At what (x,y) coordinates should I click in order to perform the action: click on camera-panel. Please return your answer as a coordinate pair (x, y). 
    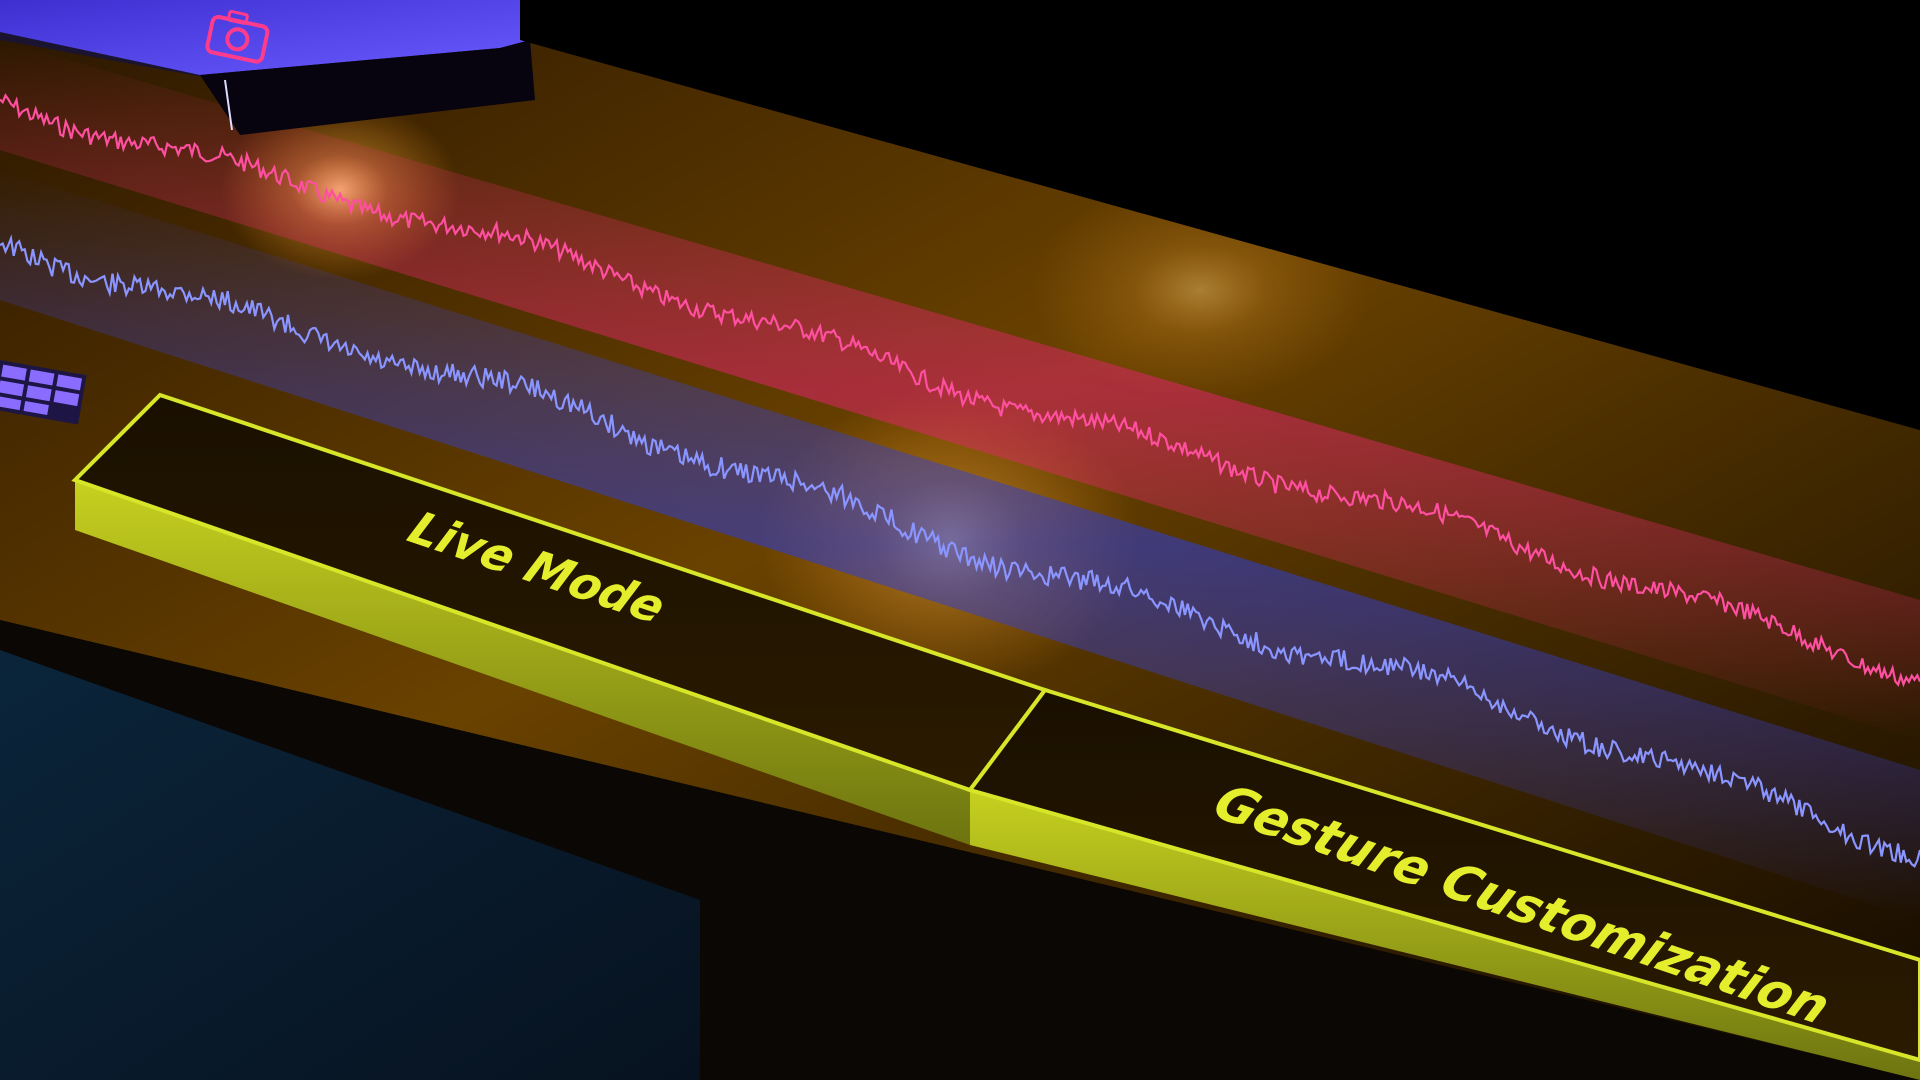
    Looking at the image, I should click on (267, 67).